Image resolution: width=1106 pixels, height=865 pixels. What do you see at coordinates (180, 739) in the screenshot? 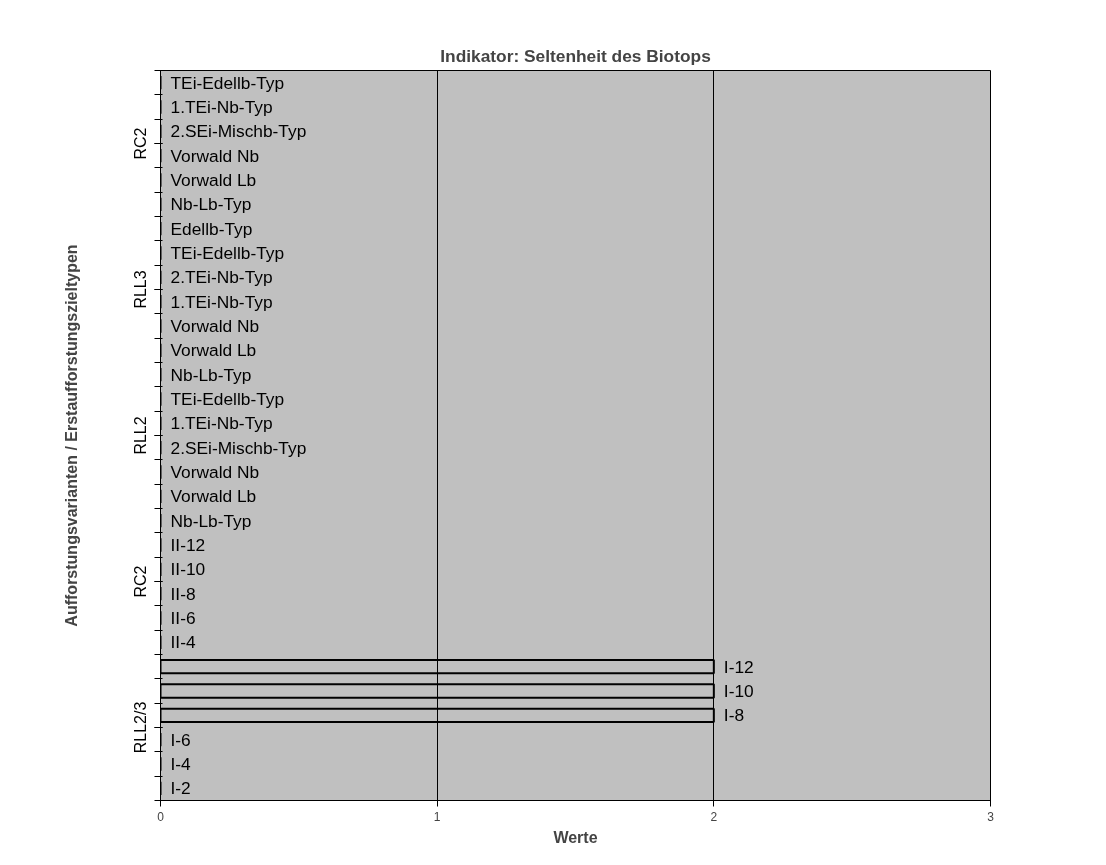
I see `y-tick-label: I-6` at bounding box center [180, 739].